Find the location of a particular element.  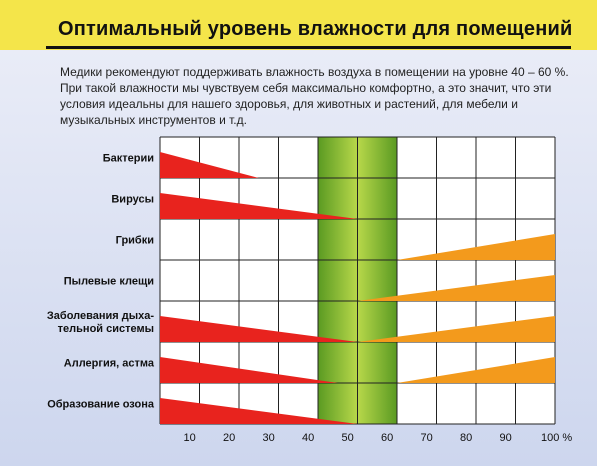

x-tick-label: 30 is located at coordinates (269, 438).